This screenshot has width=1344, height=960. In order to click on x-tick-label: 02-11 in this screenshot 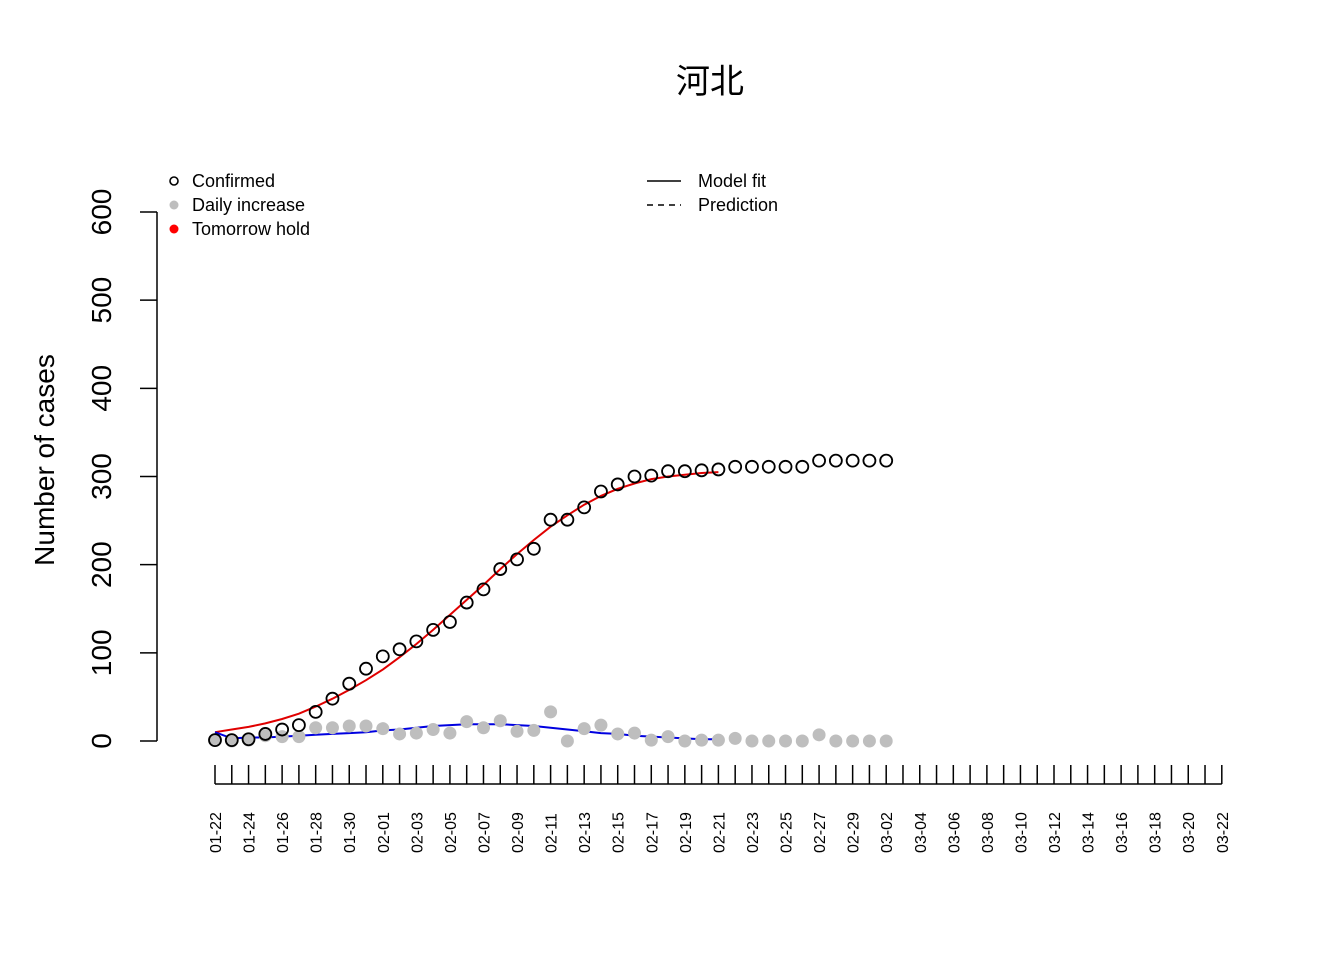, I will do `click(552, 833)`.